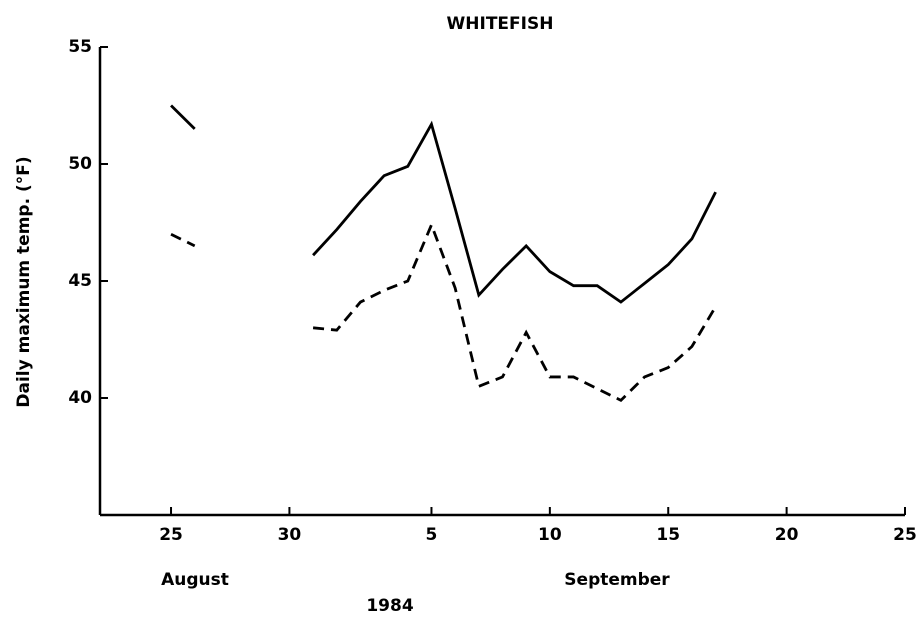 The width and height of the screenshot is (924, 617). Describe the element at coordinates (195, 580) in the screenshot. I see `month-label: August` at that location.